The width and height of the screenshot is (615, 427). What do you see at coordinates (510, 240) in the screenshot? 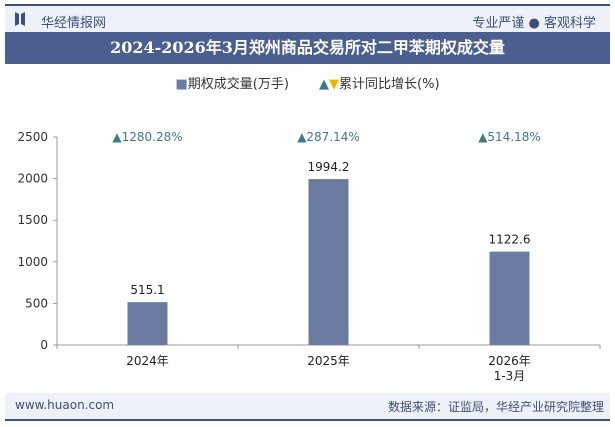
I see `bar-value-label: 1122.6` at bounding box center [510, 240].